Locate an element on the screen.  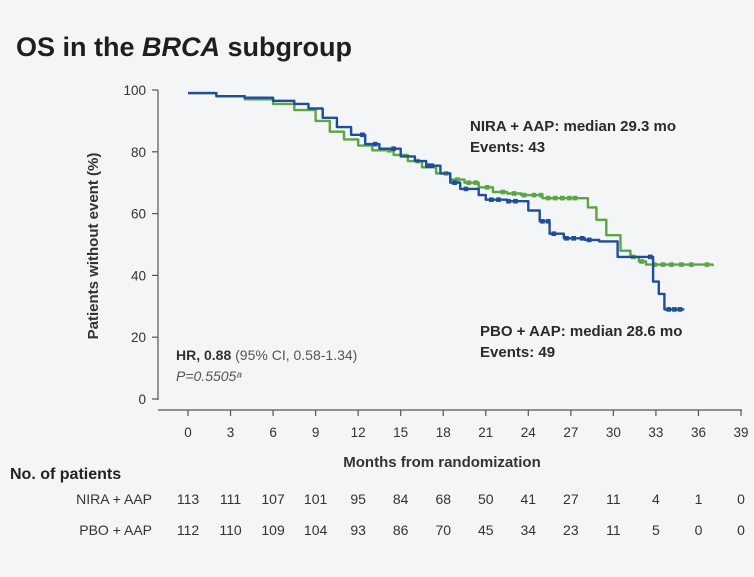
risk-cell: 110 is located at coordinates (230, 530).